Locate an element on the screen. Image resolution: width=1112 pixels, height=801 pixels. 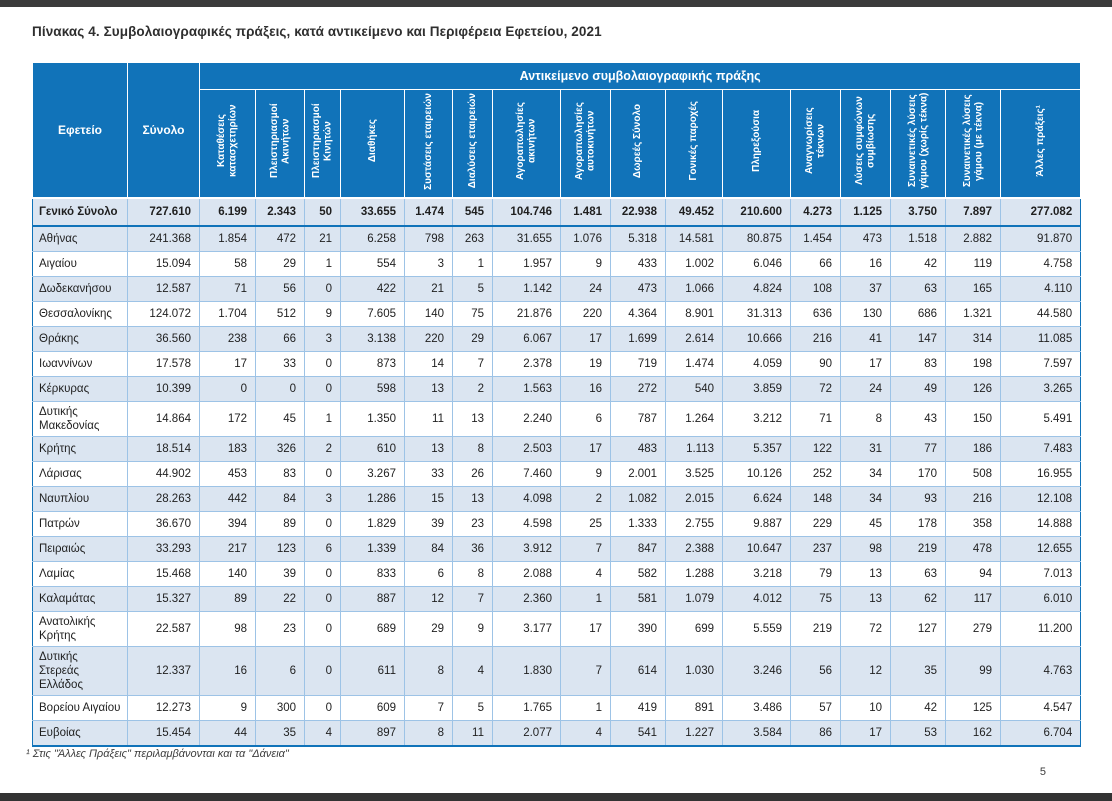
value-cell: 127 is located at coordinates (918, 629).